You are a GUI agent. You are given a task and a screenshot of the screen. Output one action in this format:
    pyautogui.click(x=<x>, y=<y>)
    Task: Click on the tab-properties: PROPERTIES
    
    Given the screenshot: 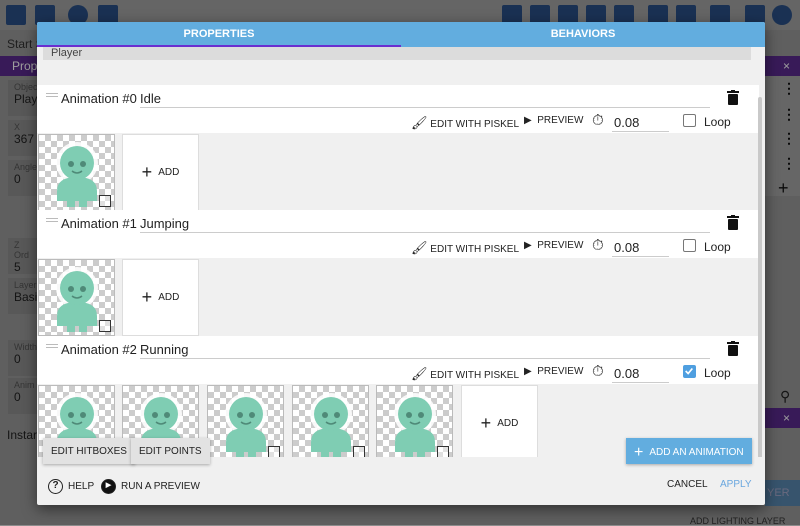 What is the action you would take?
    pyautogui.click(x=219, y=34)
    